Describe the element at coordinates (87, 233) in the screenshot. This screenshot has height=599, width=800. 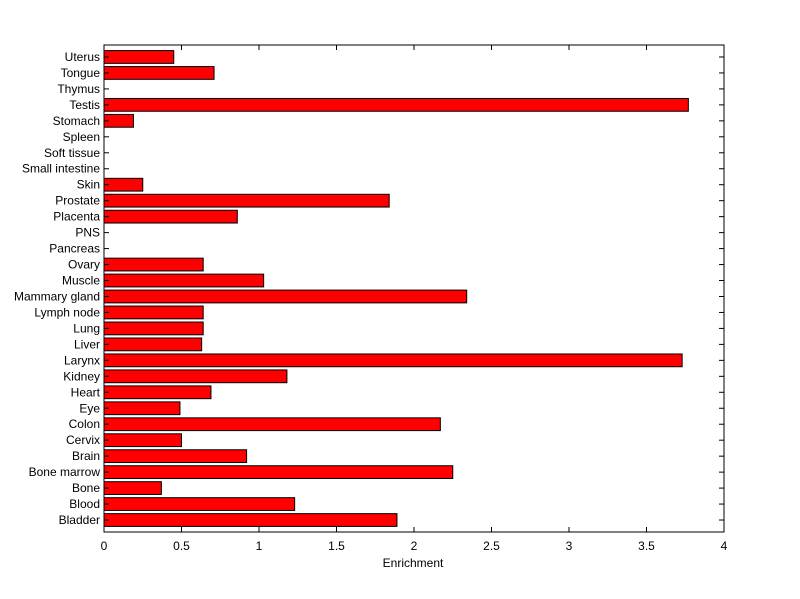
I see `y-tick-label: PNS` at that location.